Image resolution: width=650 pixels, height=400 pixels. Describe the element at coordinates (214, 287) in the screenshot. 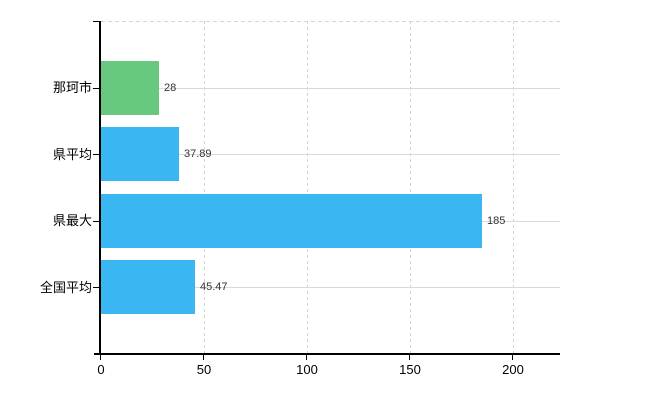

I see `bar-value-label: 45.47` at that location.